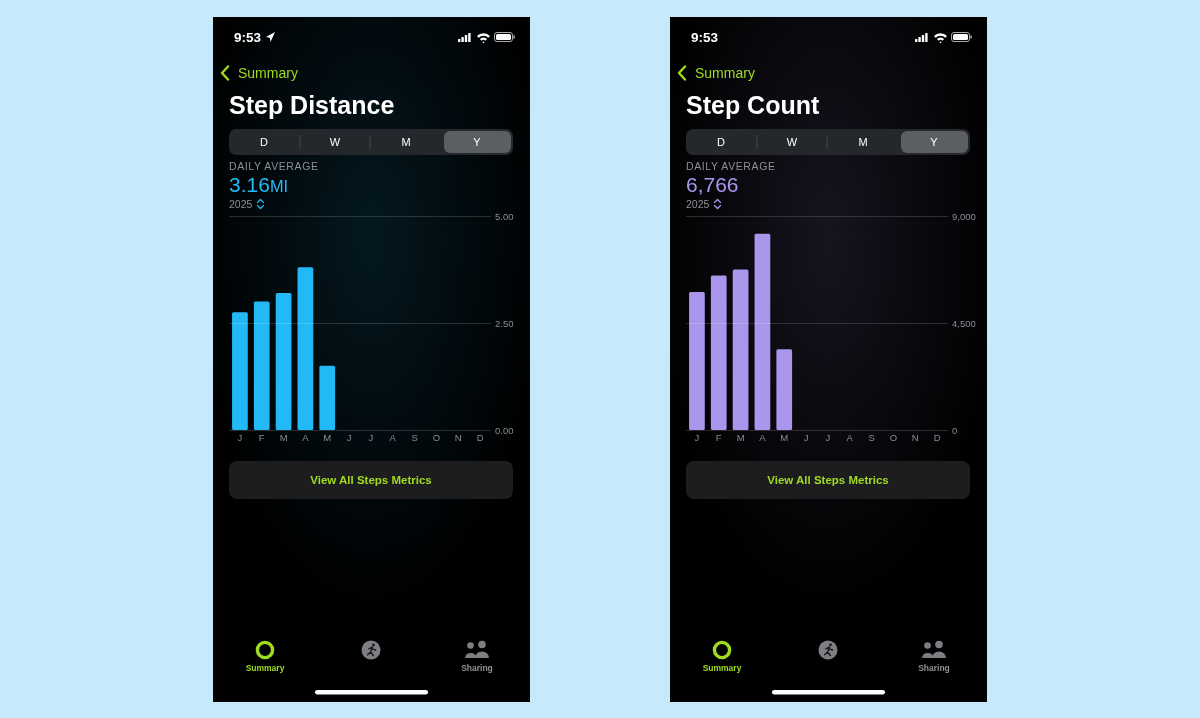 The width and height of the screenshot is (1200, 718). What do you see at coordinates (964, 216) in the screenshot?
I see `y-tick-label: 9,000` at bounding box center [964, 216].